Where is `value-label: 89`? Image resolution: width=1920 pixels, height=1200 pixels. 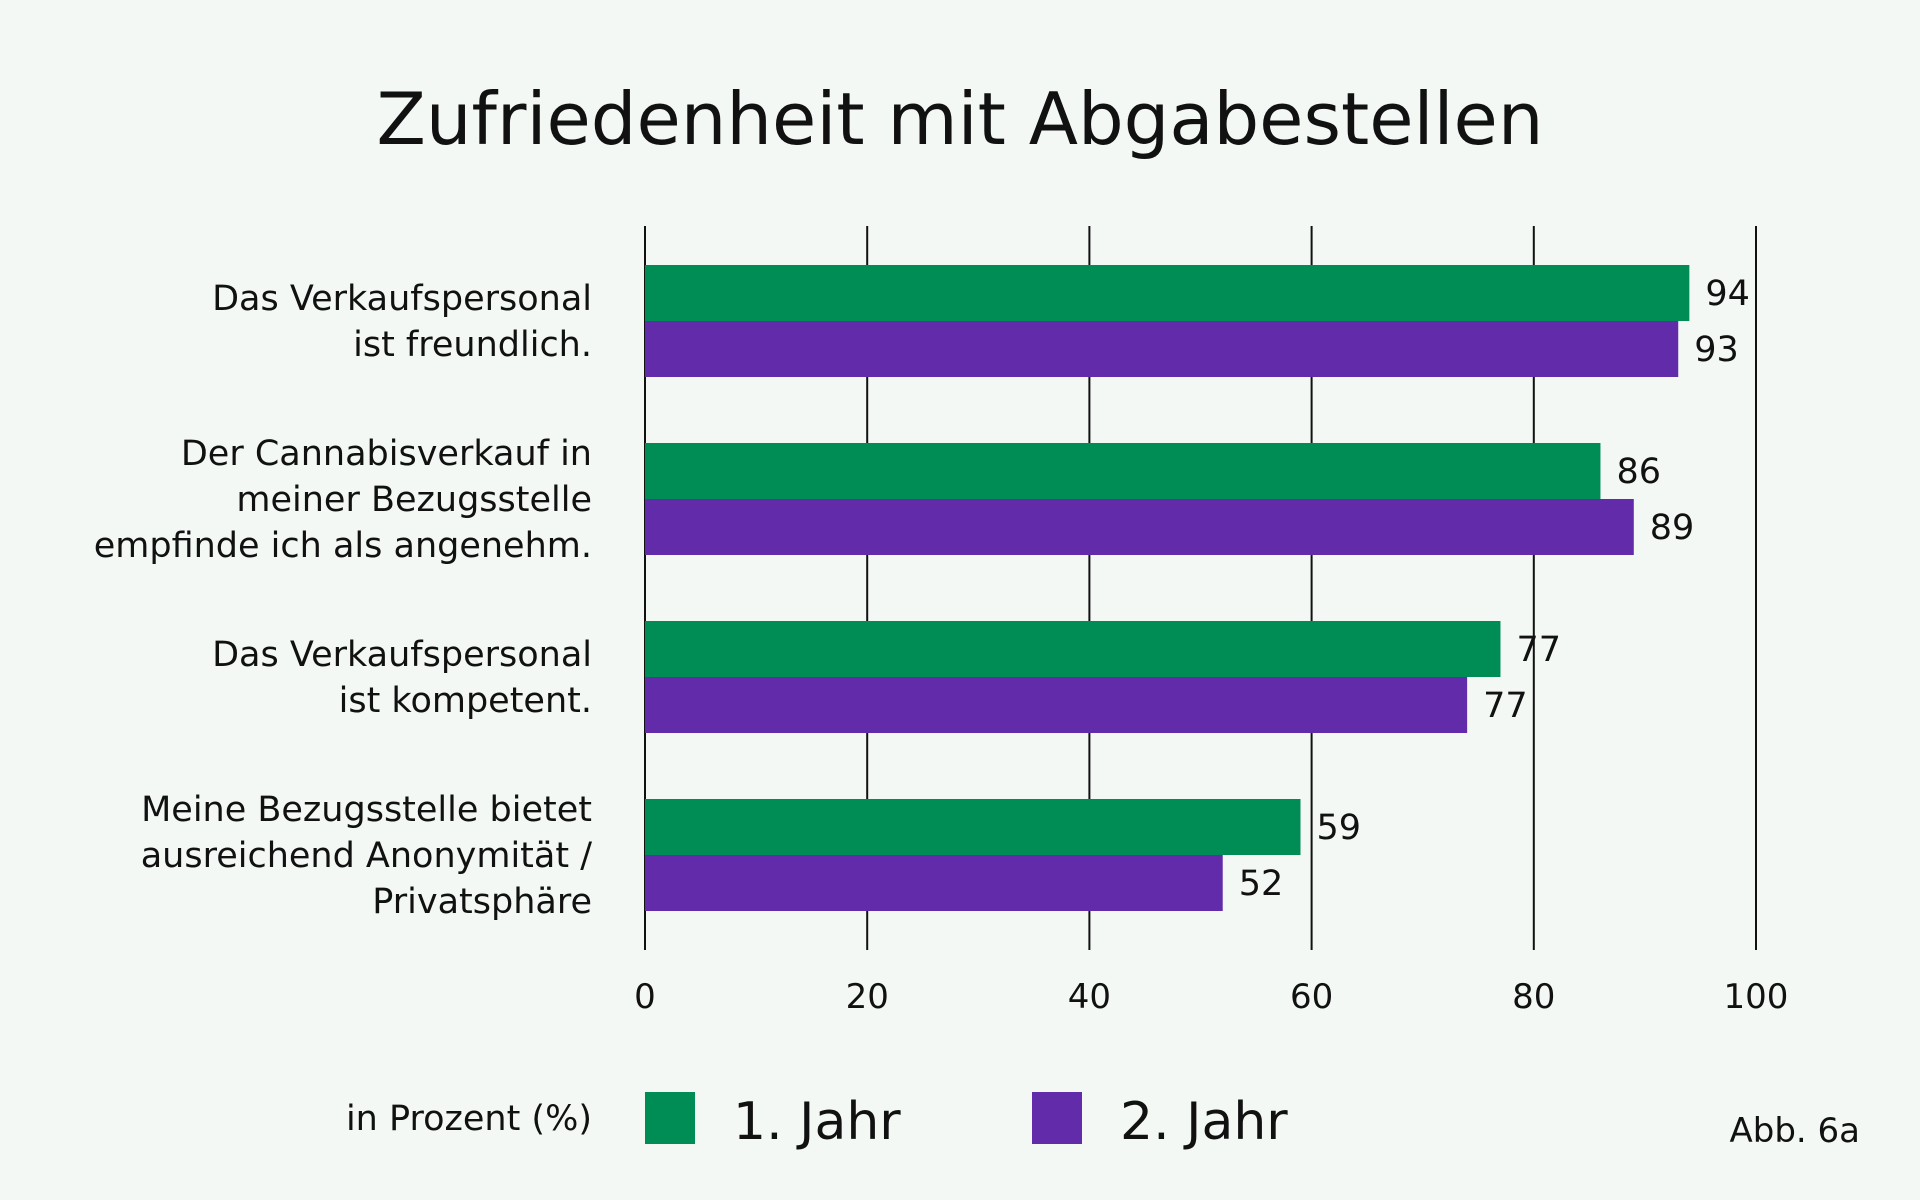
value-label: 89 is located at coordinates (1672, 528).